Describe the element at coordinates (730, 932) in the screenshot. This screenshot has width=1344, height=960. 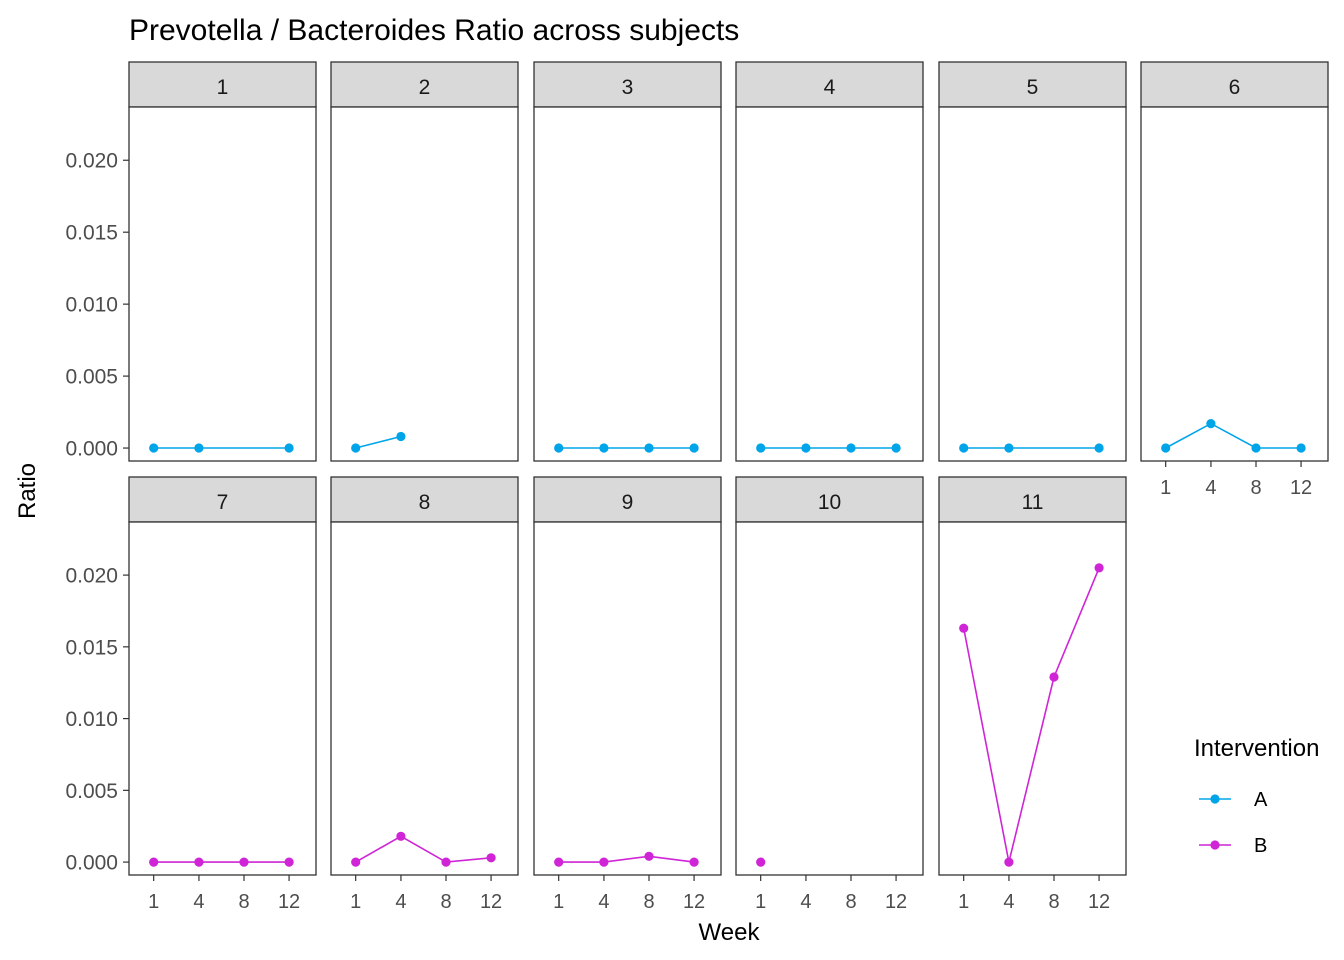
I see `x-axis-title: Week` at that location.